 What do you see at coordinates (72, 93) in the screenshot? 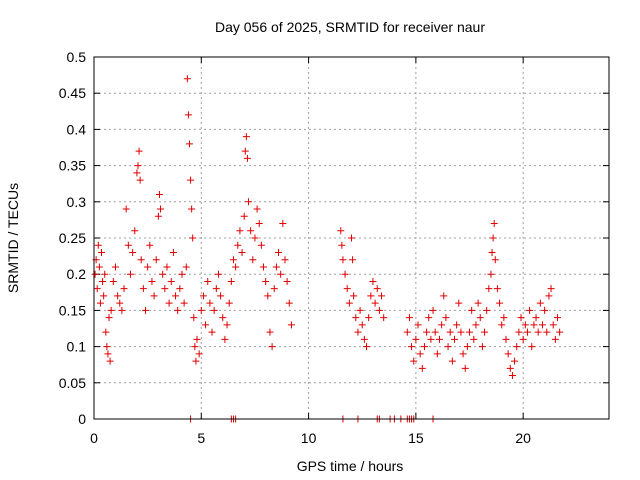
I see `y-tick-label: 0.45` at bounding box center [72, 93].